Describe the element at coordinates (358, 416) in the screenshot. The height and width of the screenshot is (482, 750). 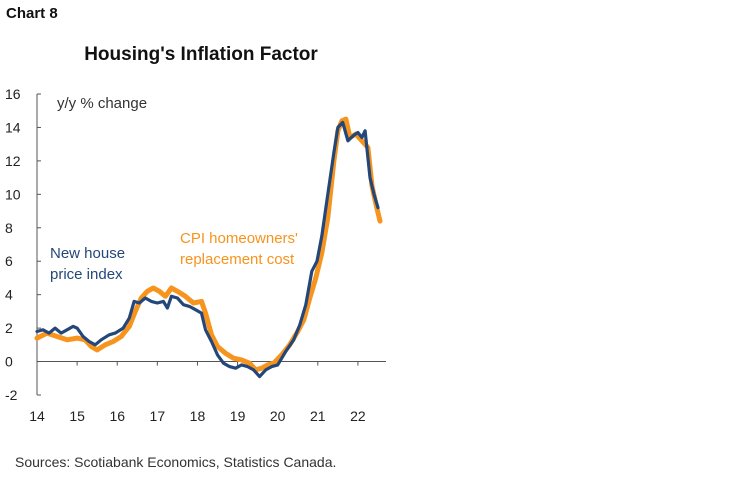
I see `x-tick-label: 22` at that location.